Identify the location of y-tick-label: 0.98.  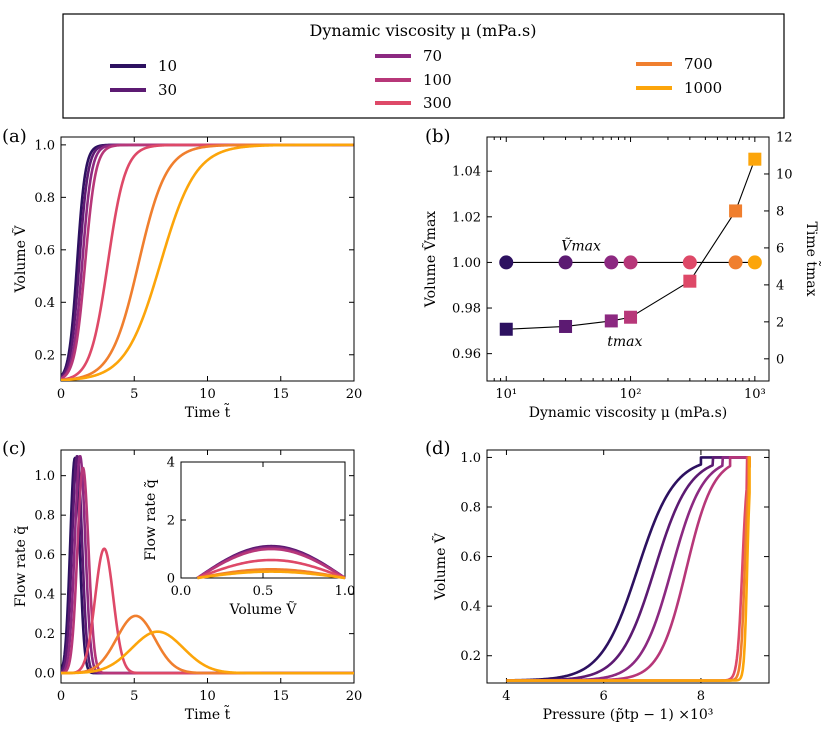
(466, 309).